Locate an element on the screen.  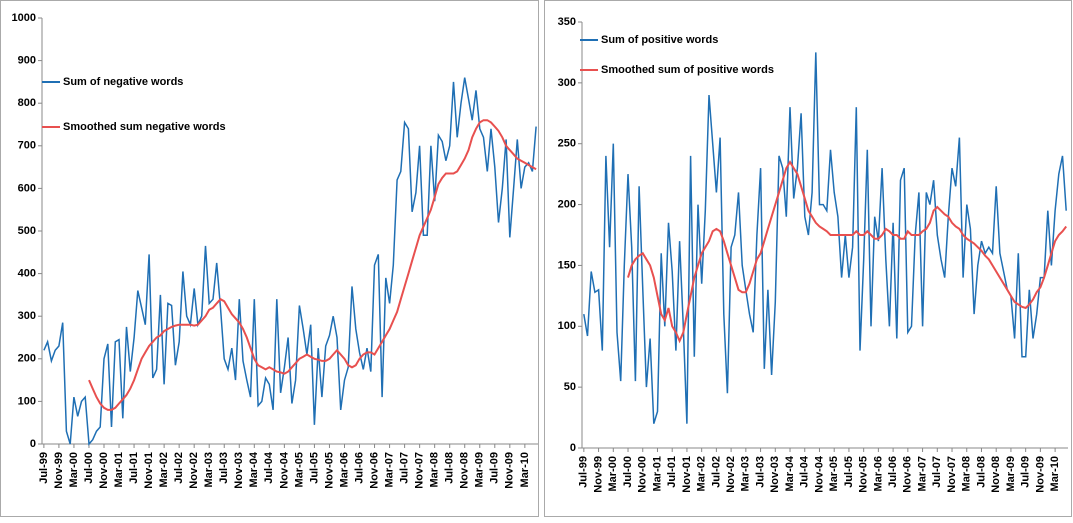
y-tick-label: 250 is located at coordinates (567, 144).